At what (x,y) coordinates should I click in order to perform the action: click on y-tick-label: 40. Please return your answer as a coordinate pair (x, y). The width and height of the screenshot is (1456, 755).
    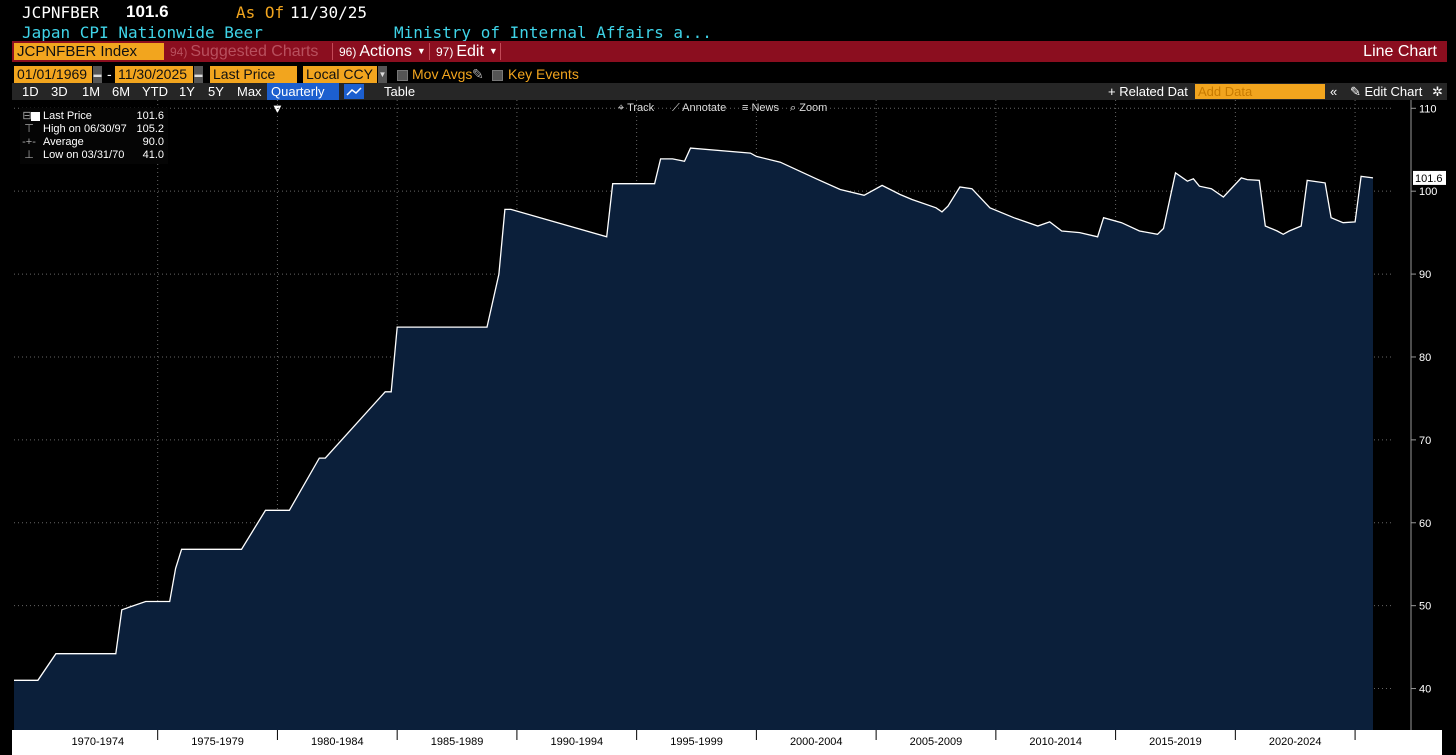
    Looking at the image, I should click on (1425, 690).